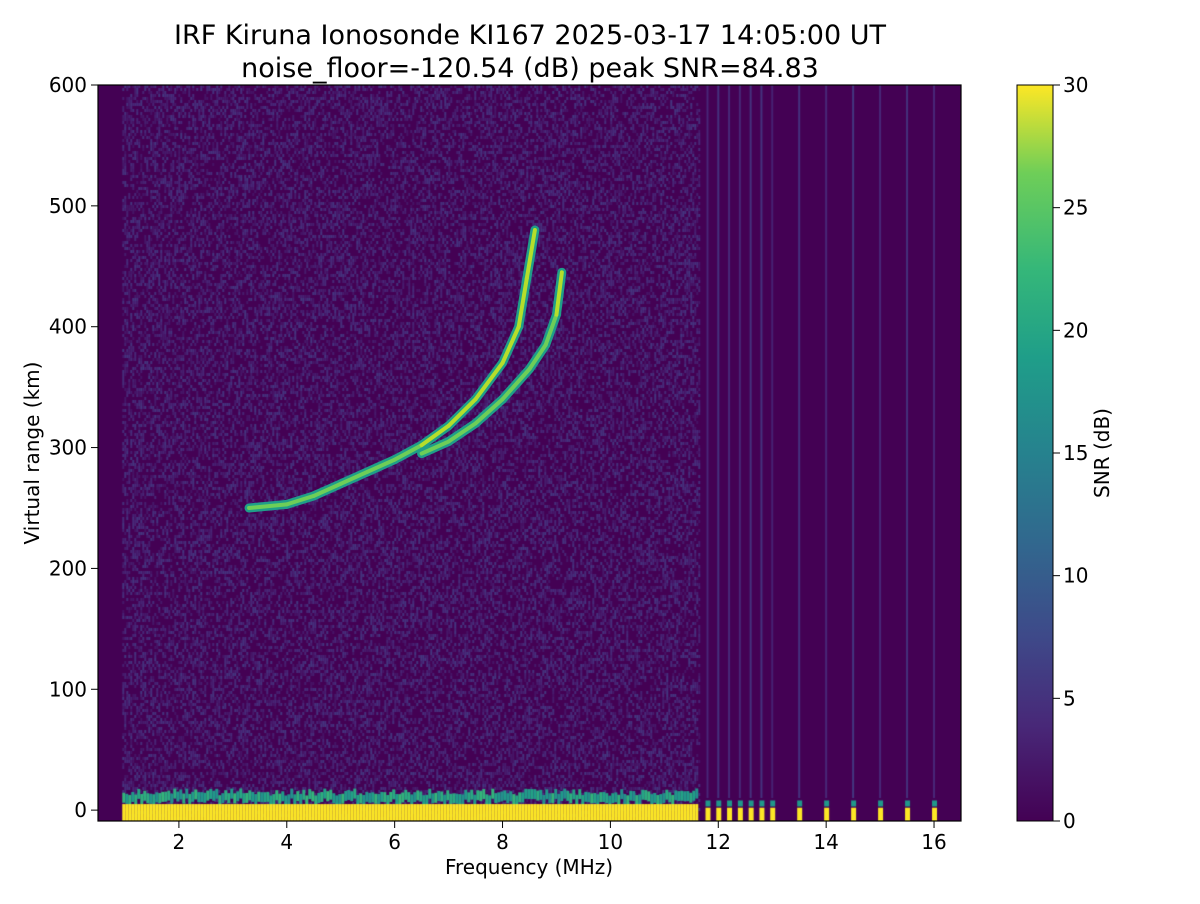 The height and width of the screenshot is (904, 1200). What do you see at coordinates (825, 842) in the screenshot?
I see `x-tick-label: 14` at bounding box center [825, 842].